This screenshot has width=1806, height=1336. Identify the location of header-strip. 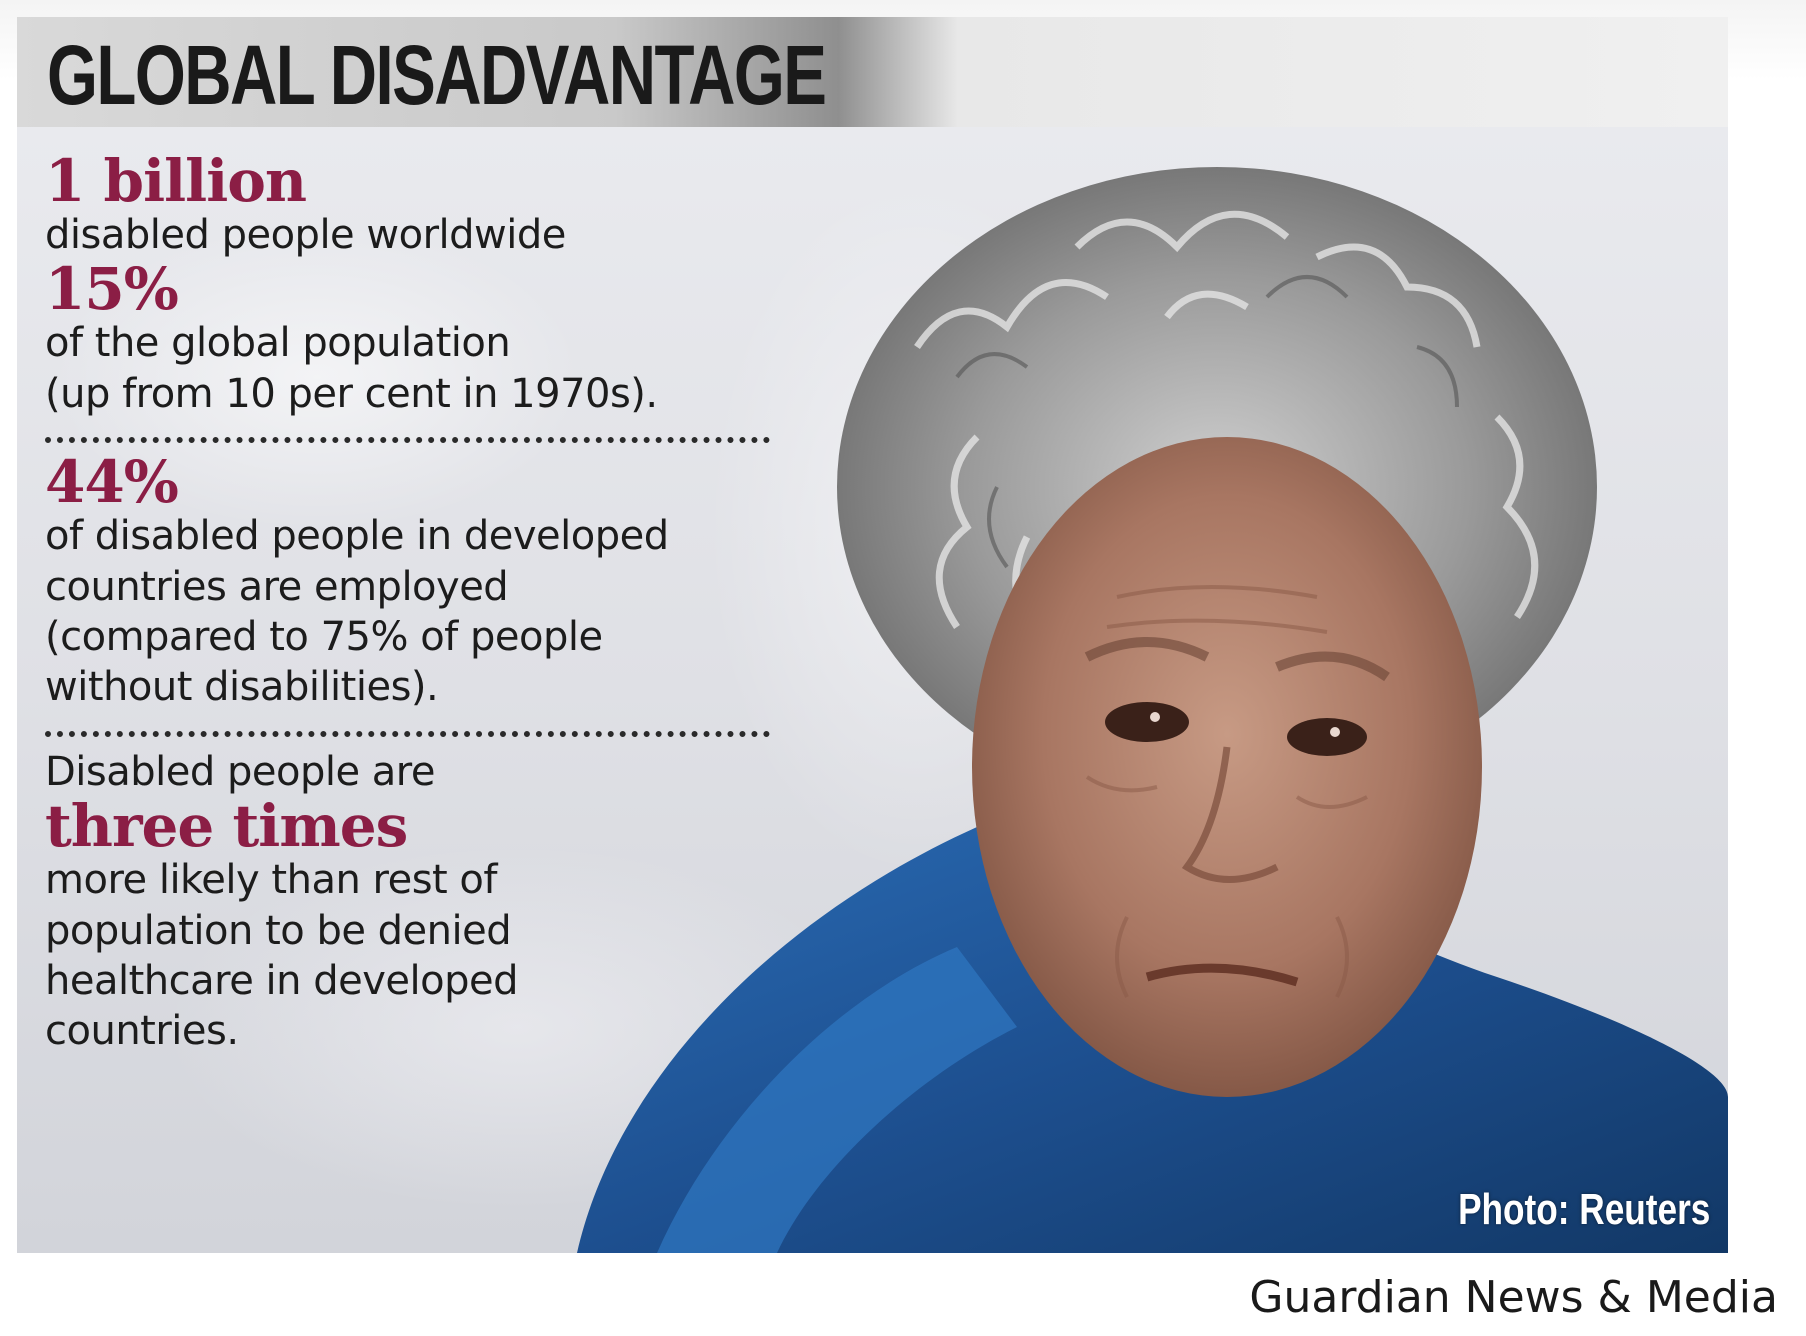
(872, 77).